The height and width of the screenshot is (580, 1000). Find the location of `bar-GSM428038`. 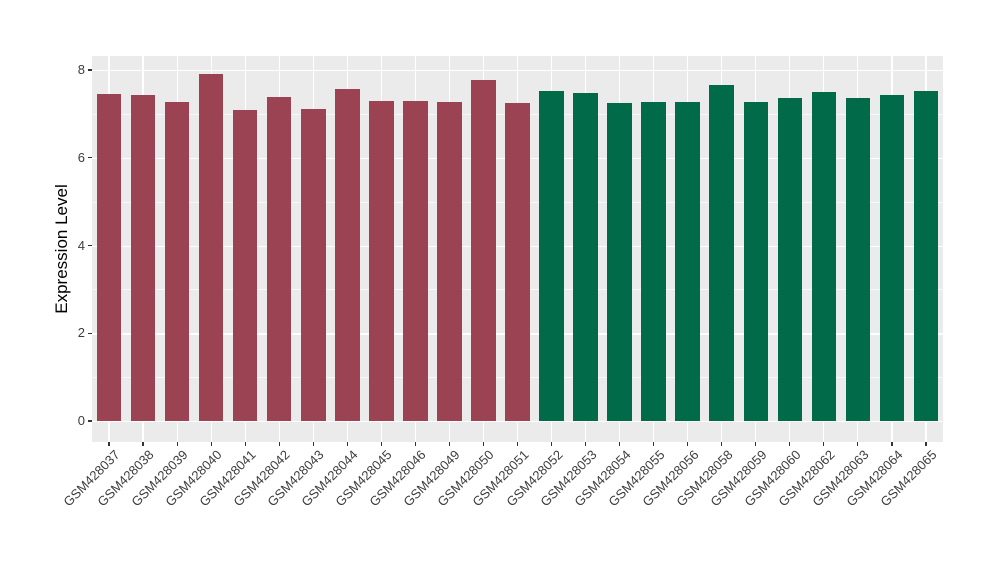

bar-GSM428038 is located at coordinates (143, 257).